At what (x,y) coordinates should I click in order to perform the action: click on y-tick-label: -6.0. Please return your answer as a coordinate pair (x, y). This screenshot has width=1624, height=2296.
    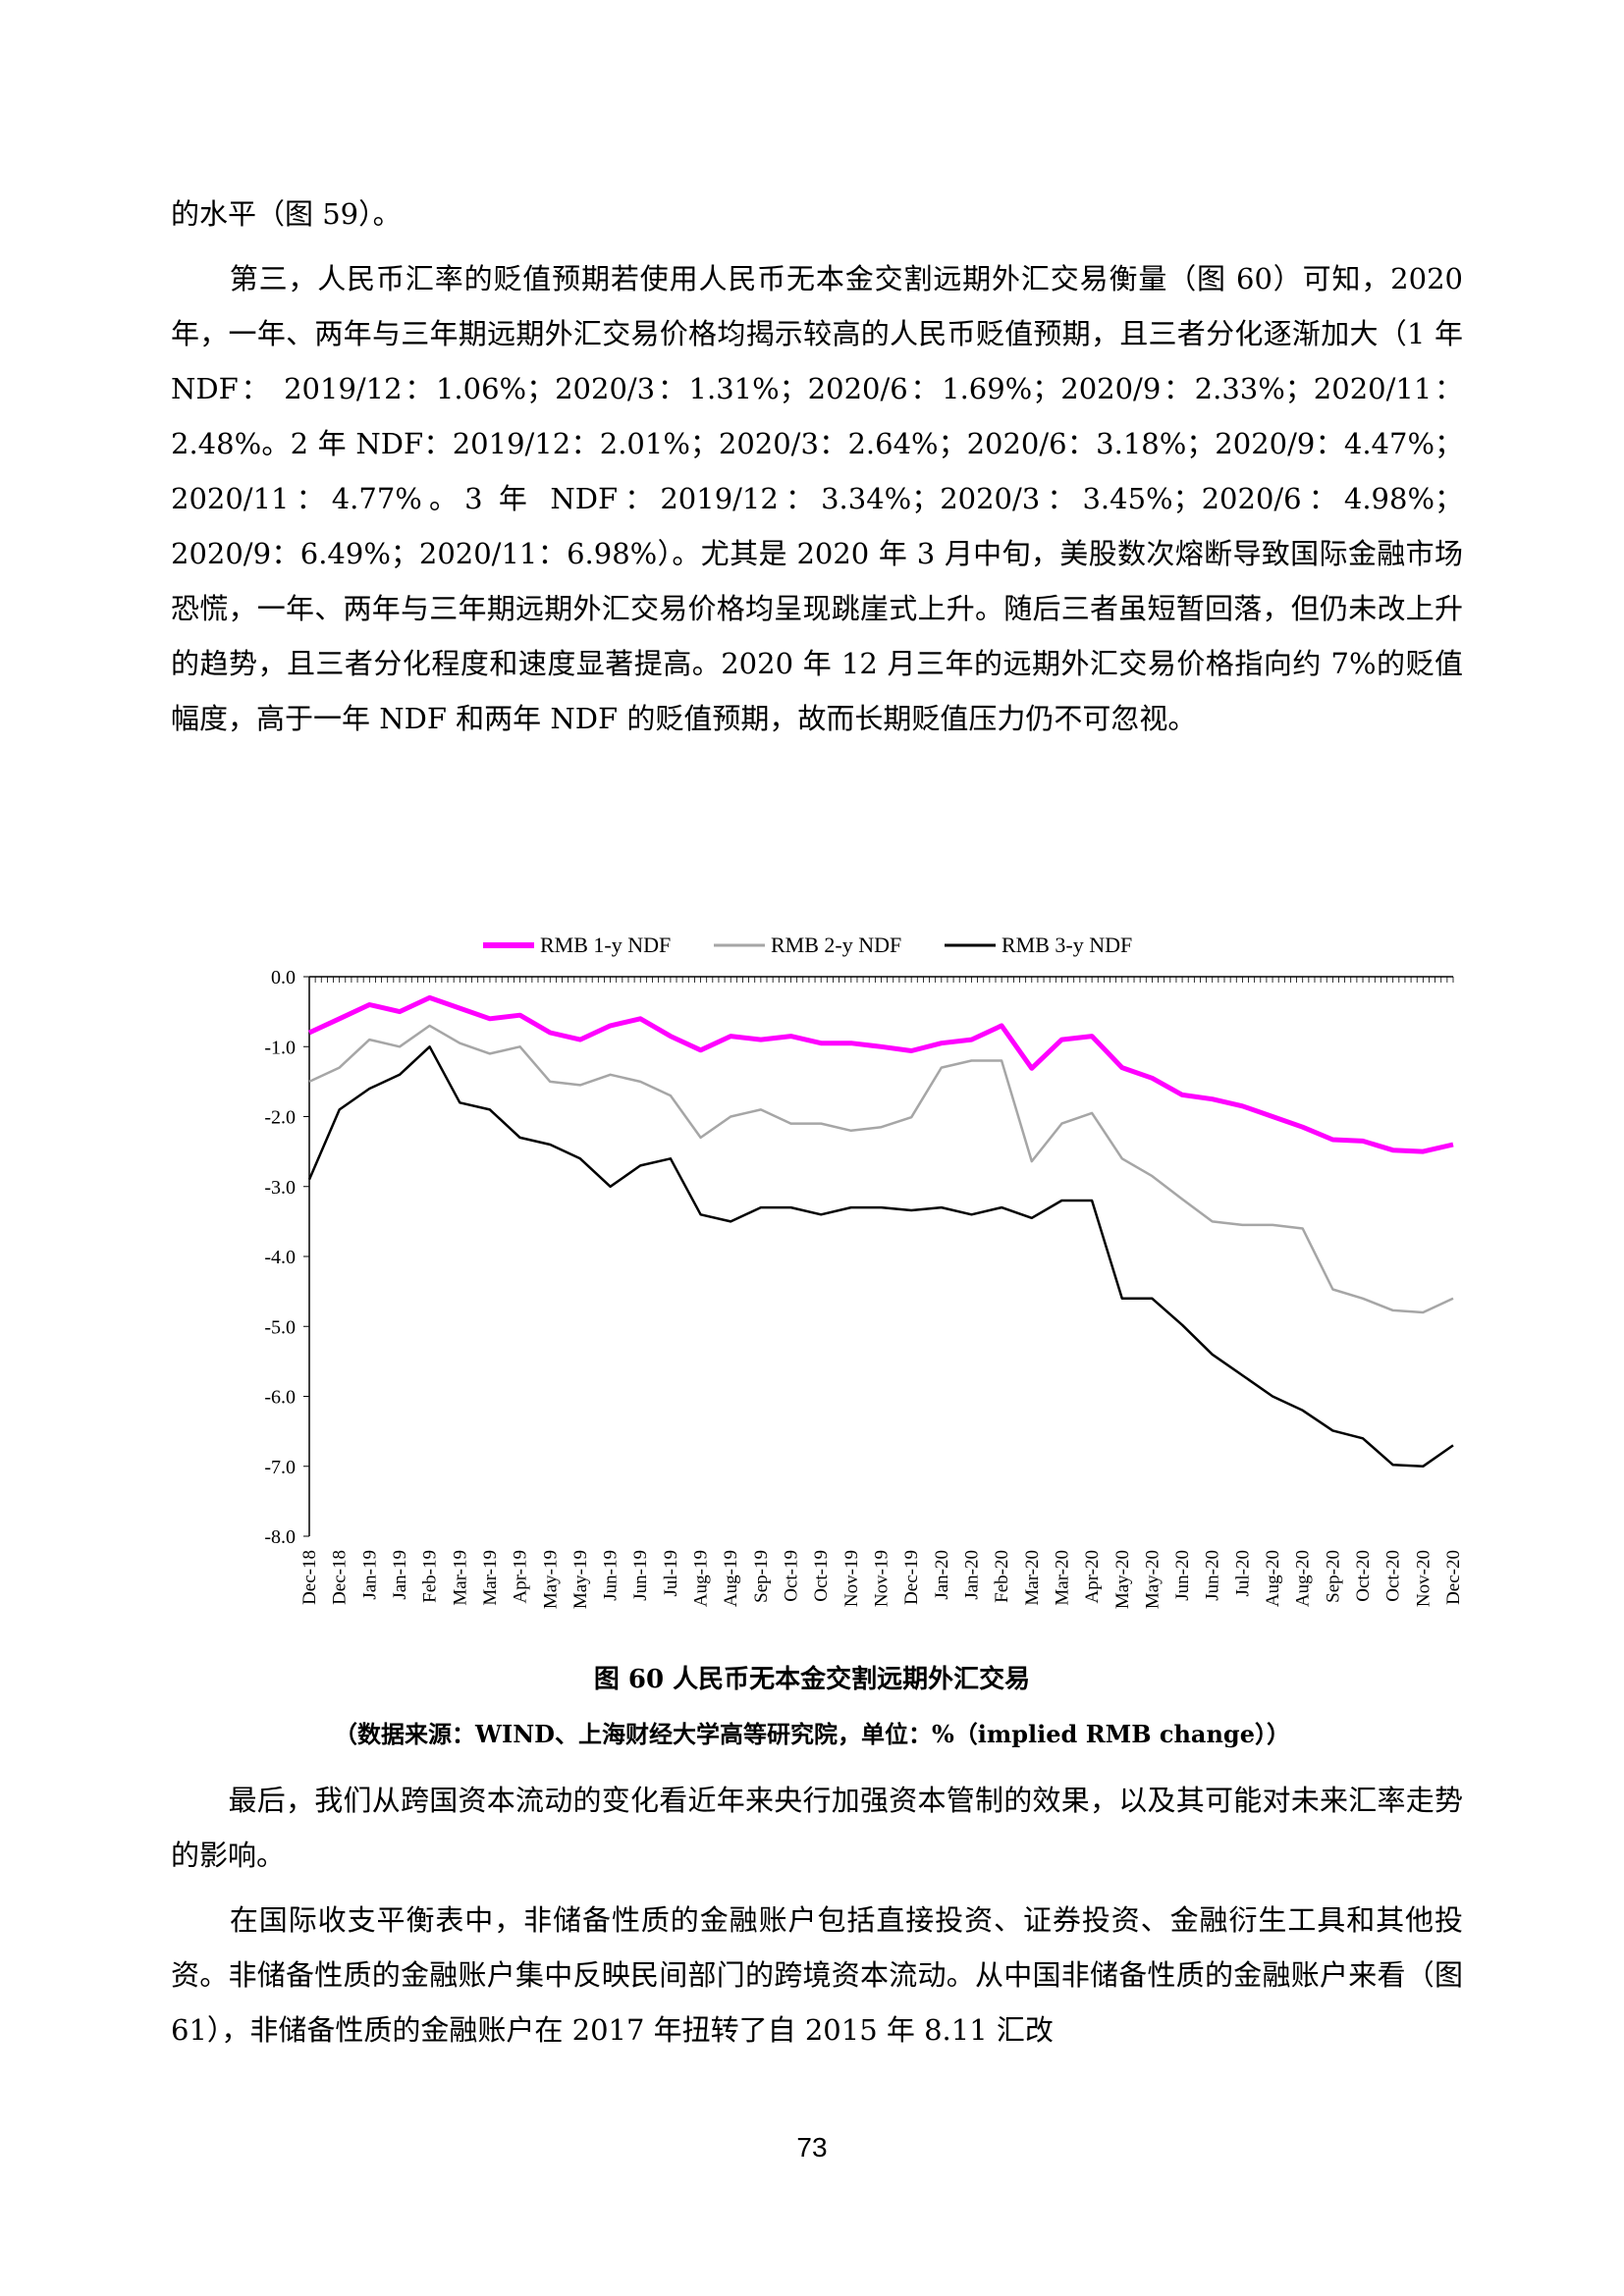
    Looking at the image, I should click on (280, 1398).